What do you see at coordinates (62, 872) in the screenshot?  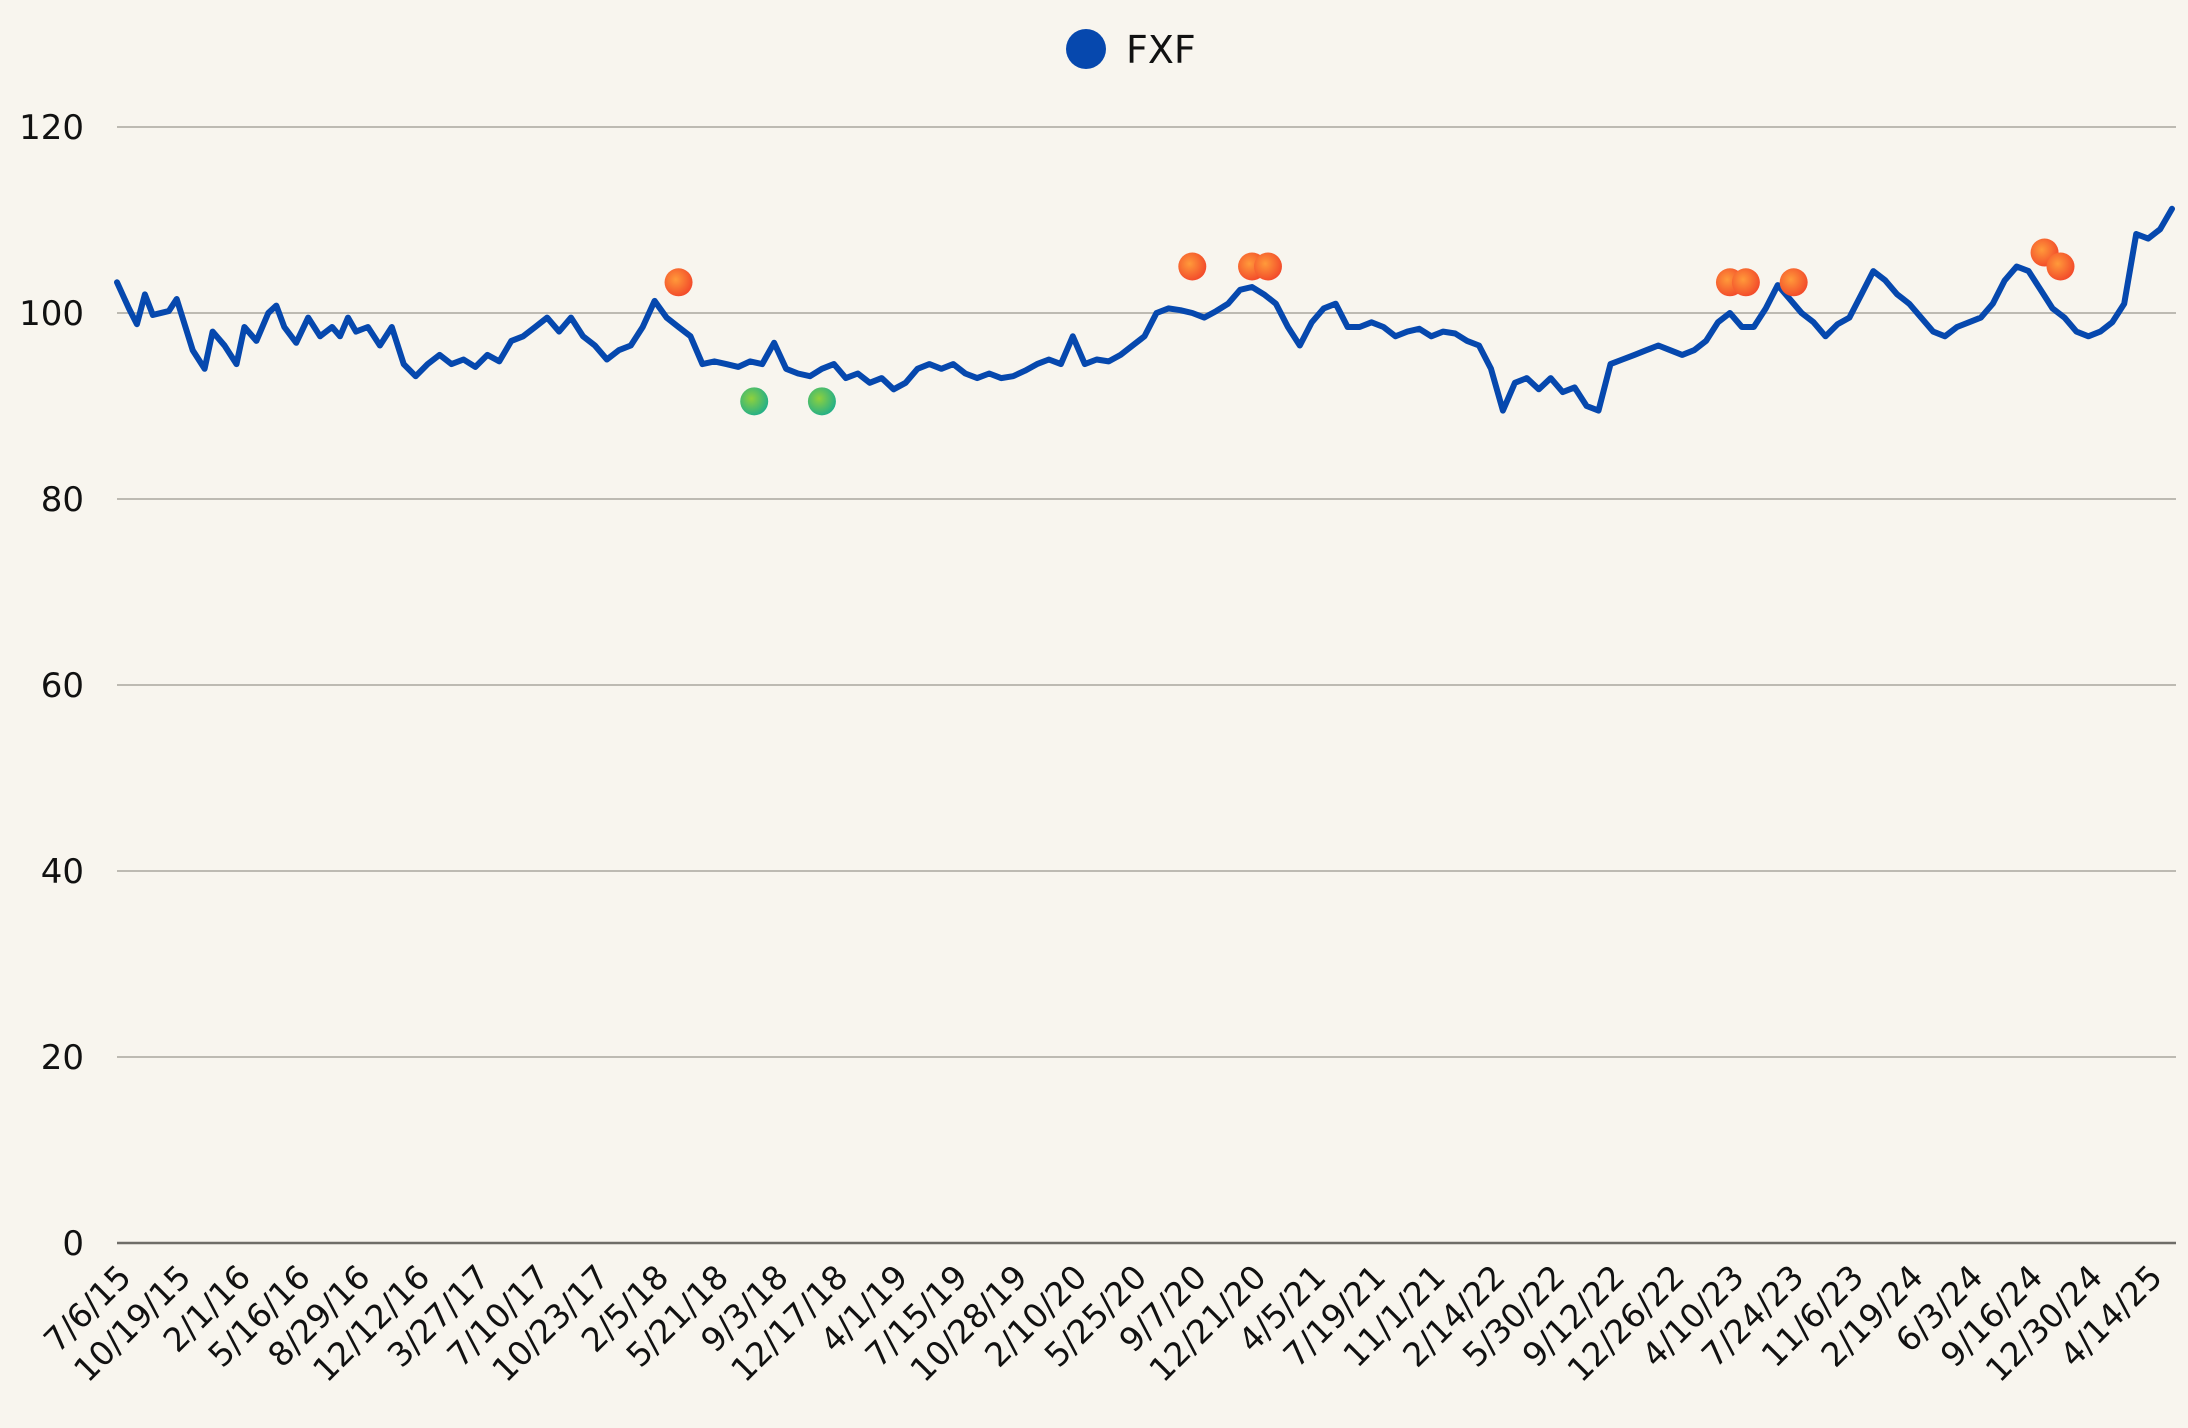 I see `y-tick-label: 40` at bounding box center [62, 872].